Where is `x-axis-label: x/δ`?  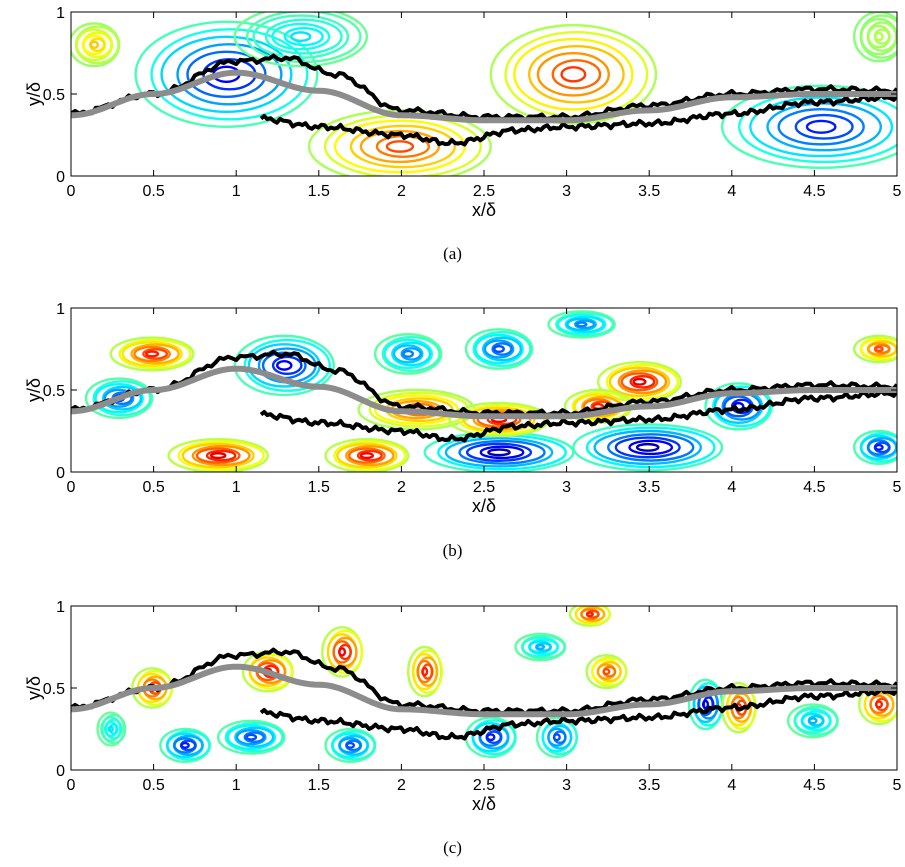
x-axis-label: x/δ is located at coordinates (484, 210).